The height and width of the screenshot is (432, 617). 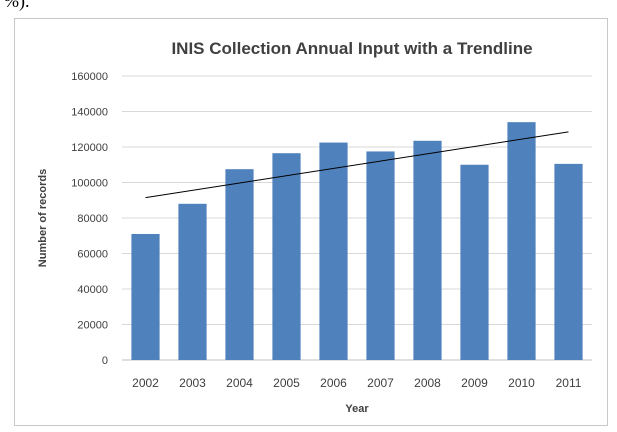 What do you see at coordinates (89, 113) in the screenshot?
I see `y-tick-label: 140000` at bounding box center [89, 113].